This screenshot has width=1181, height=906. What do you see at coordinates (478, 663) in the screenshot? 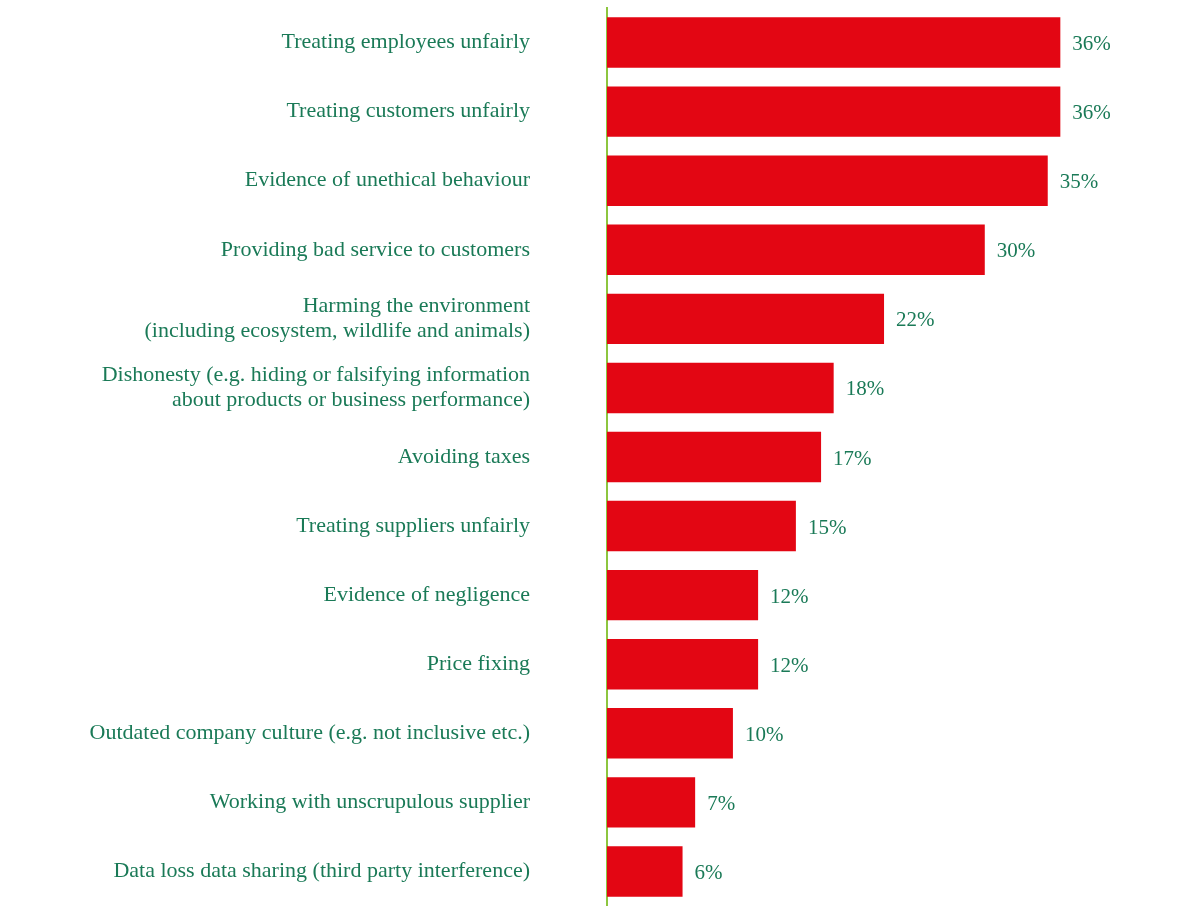
I see `y-tick-label: Price fixing` at bounding box center [478, 663].